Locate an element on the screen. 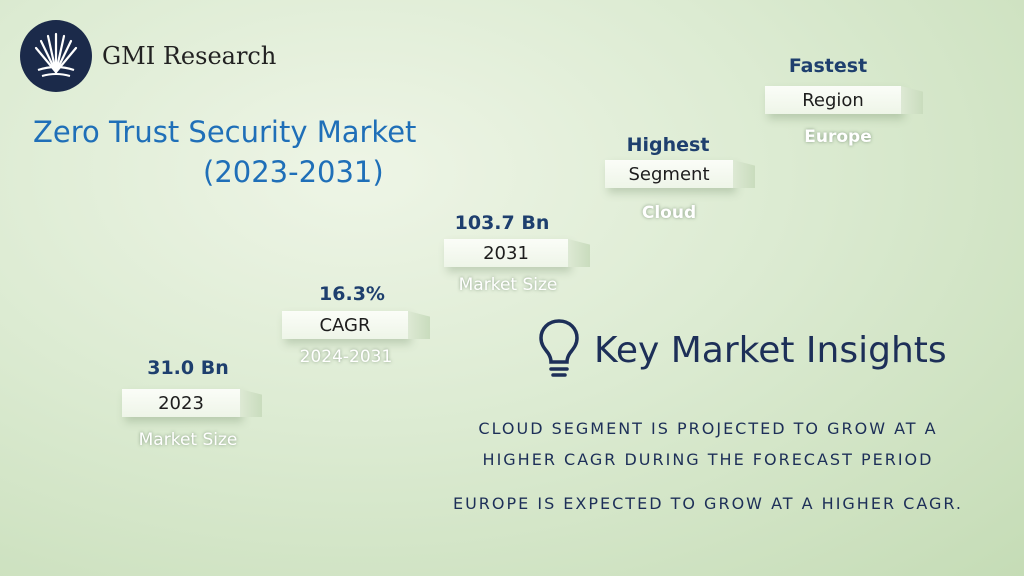 The width and height of the screenshot is (1024, 576). step-4-label: Segment is located at coordinates (669, 174).